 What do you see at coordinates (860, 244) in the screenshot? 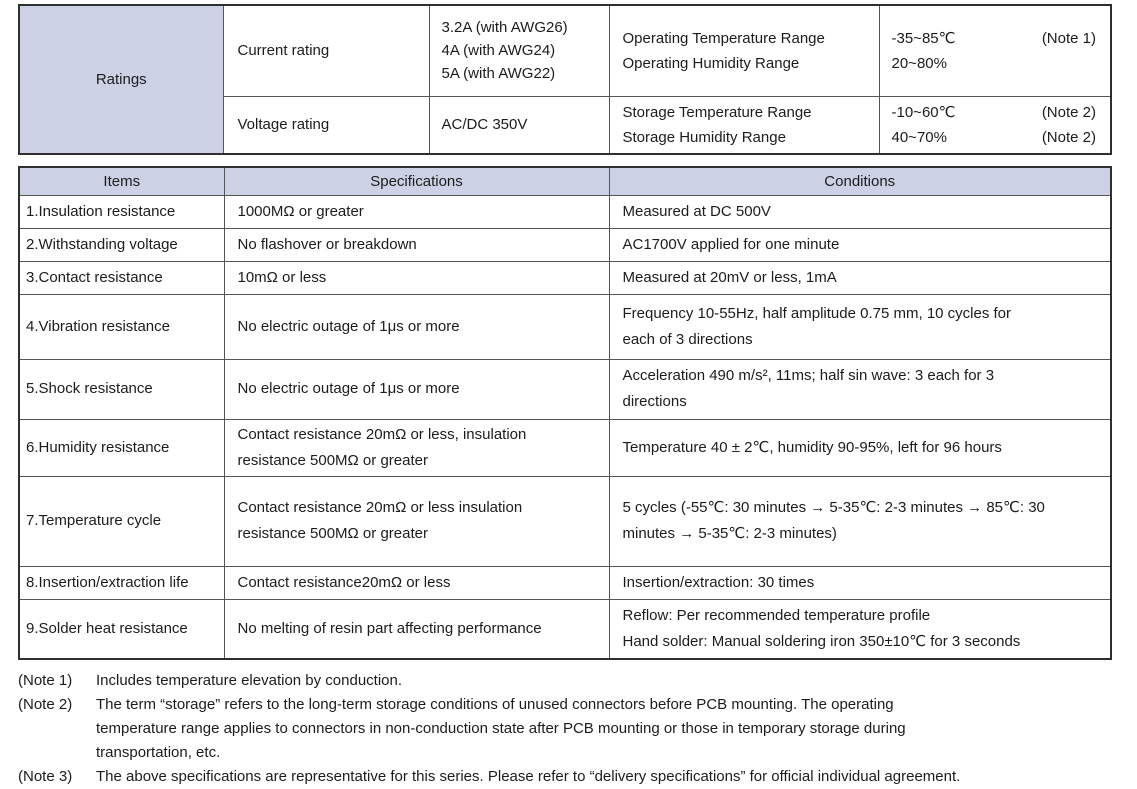
I see `condition-withstanding-voltage: AC1700V applied for one minute` at bounding box center [860, 244].